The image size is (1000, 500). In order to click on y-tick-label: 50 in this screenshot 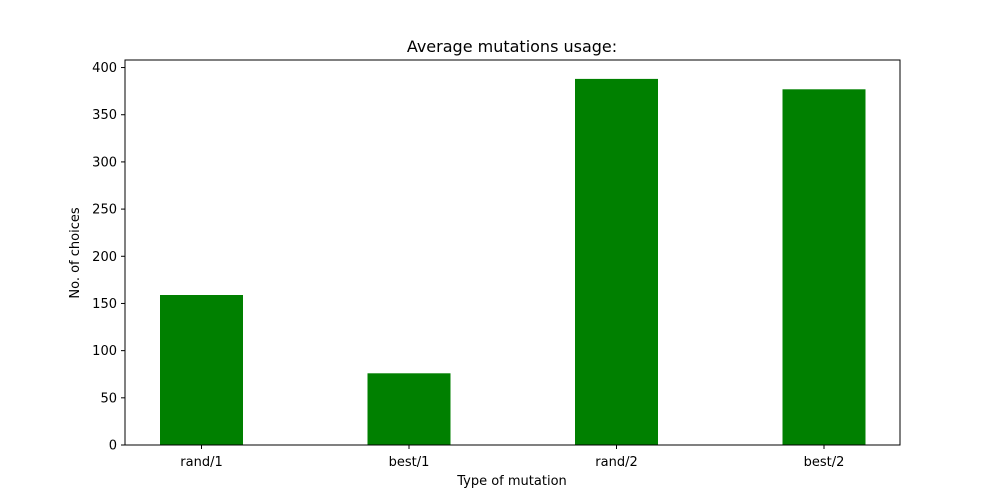, I will do `click(108, 398)`.